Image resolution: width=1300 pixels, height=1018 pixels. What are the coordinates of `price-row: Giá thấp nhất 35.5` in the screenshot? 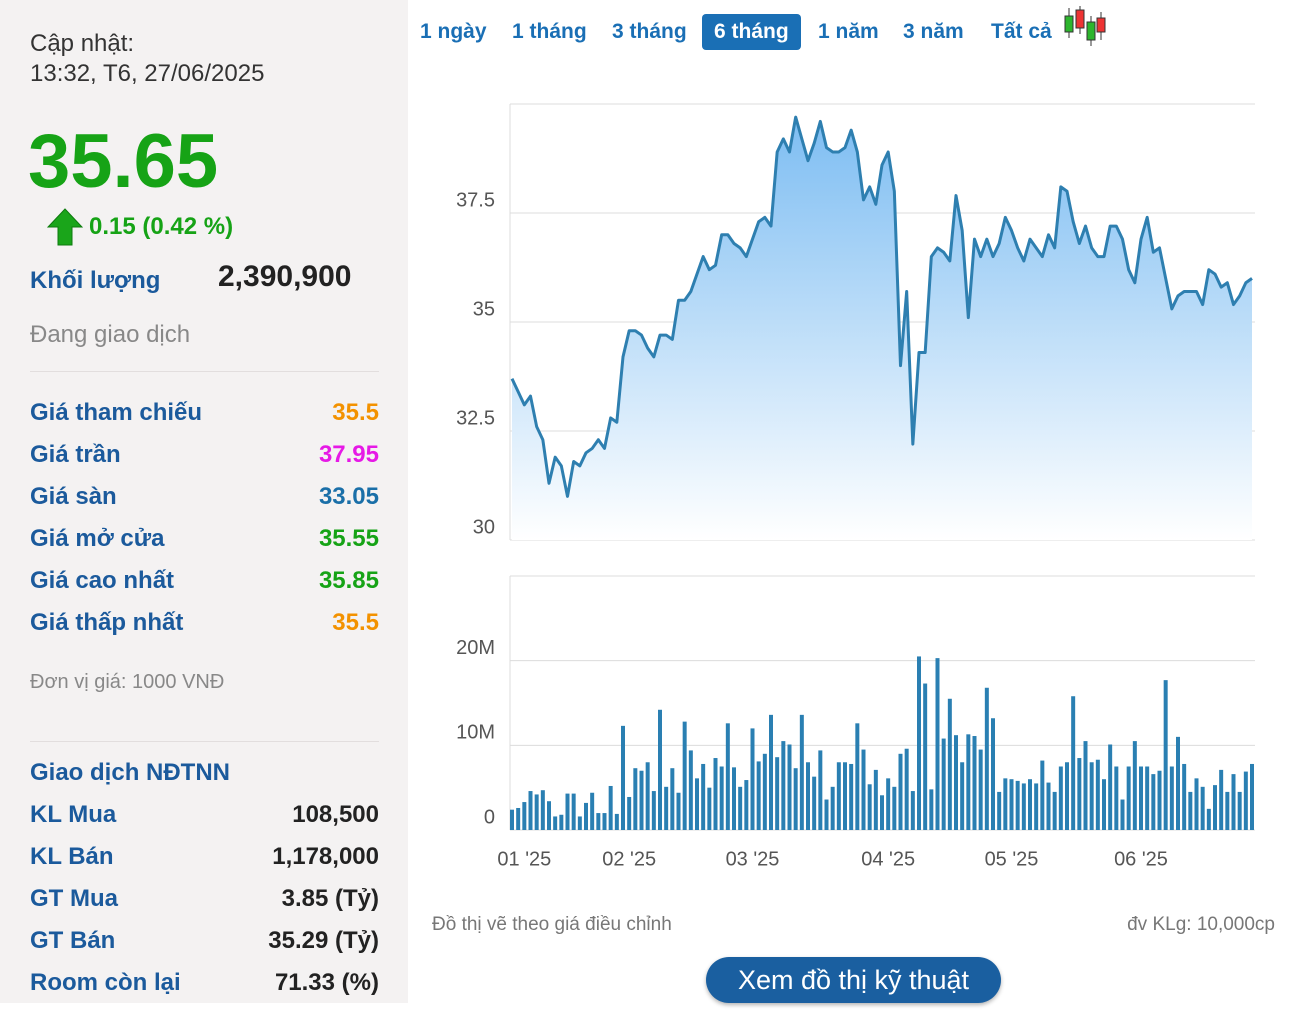 It's located at (204, 624).